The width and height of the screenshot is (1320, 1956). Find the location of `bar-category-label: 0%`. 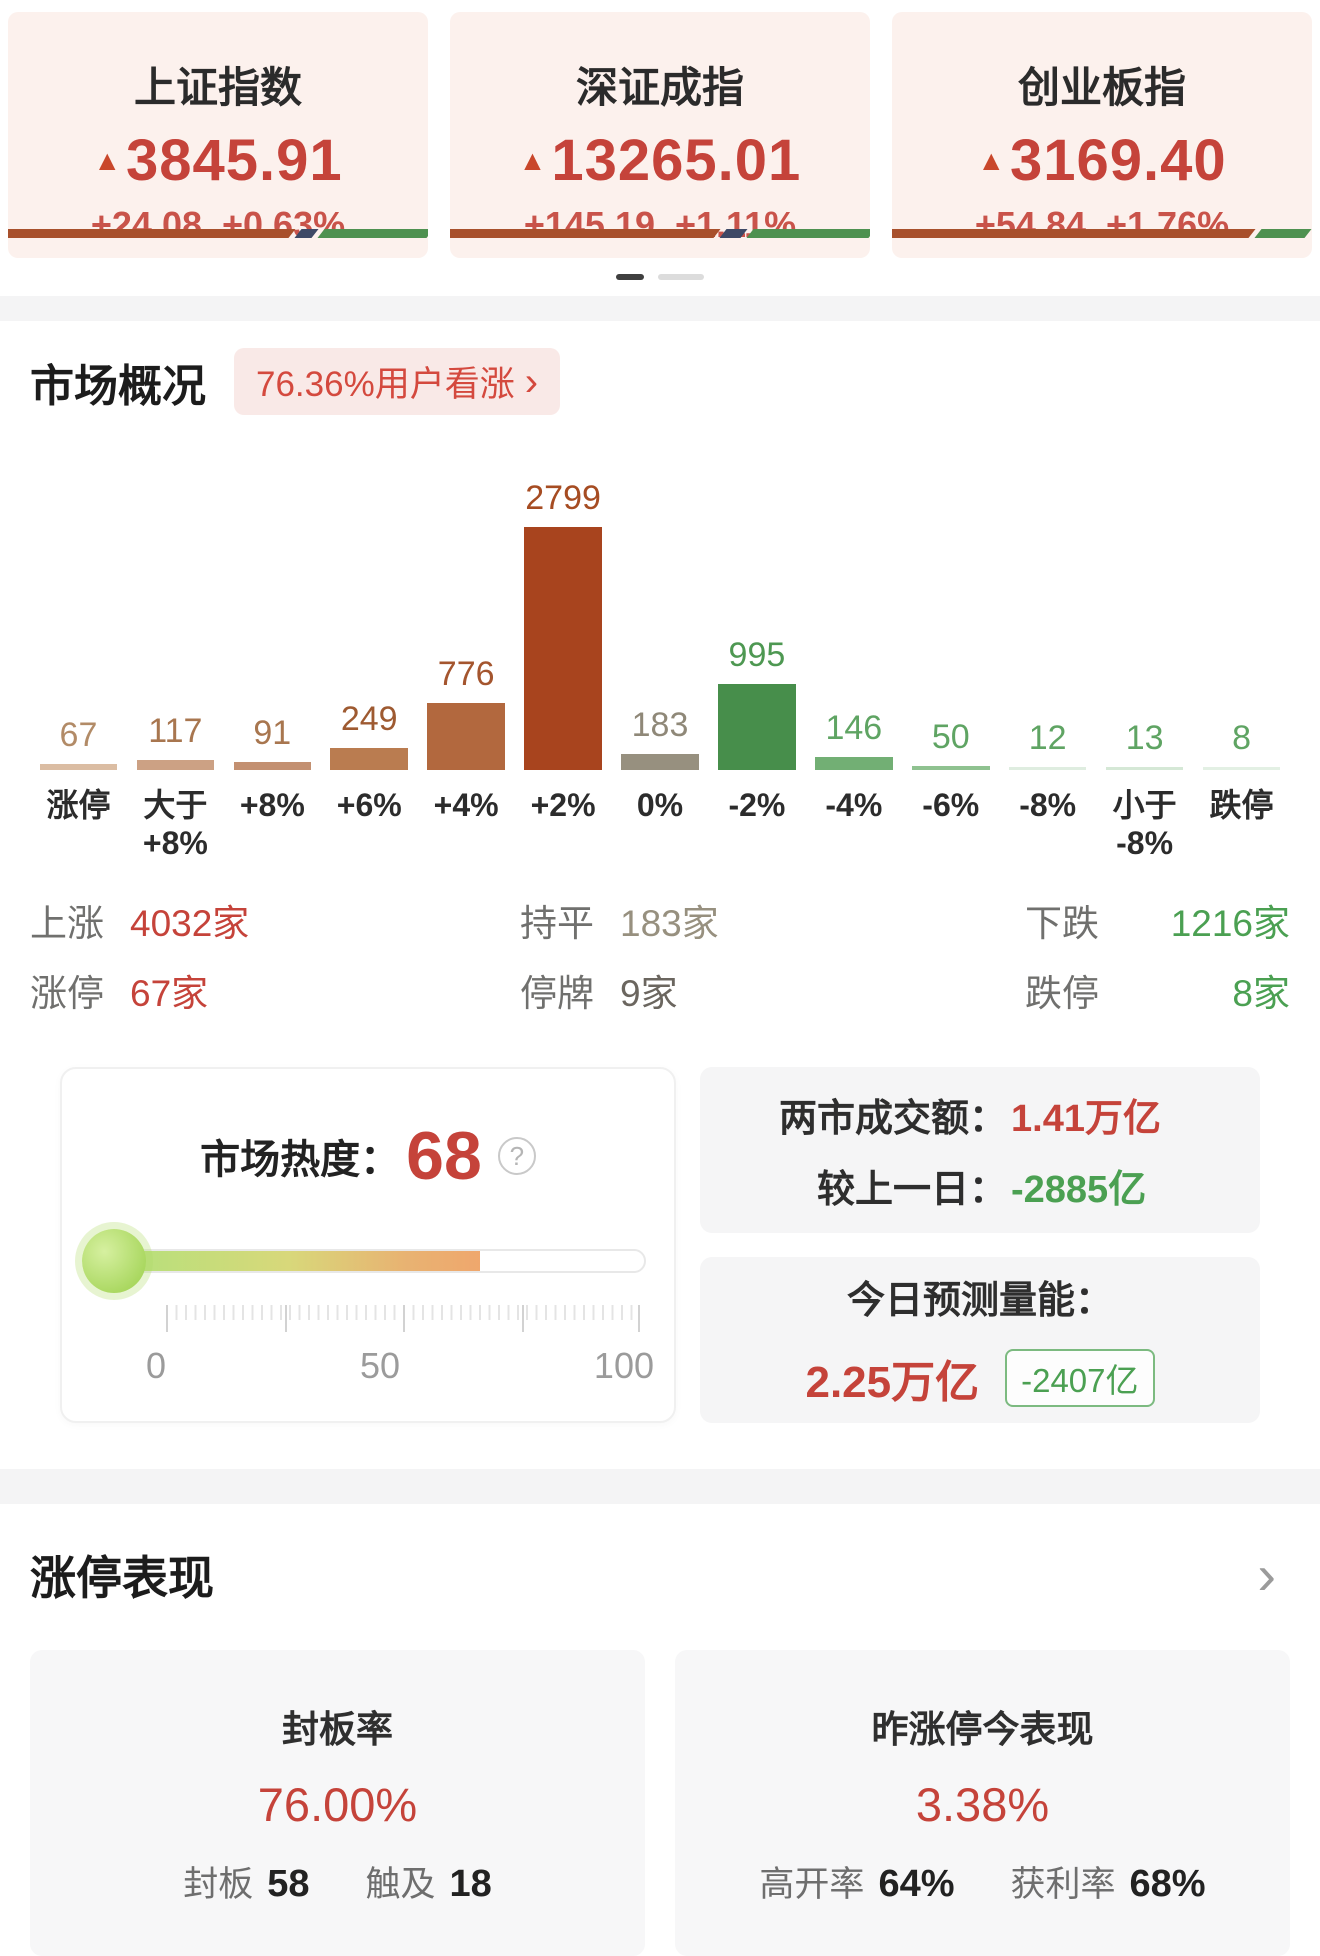

bar-category-label: 0% is located at coordinates (660, 805).